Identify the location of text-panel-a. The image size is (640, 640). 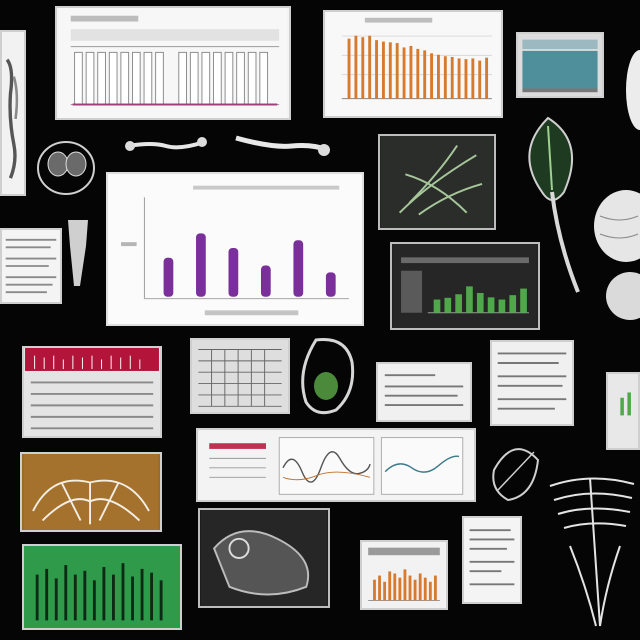
(424, 392).